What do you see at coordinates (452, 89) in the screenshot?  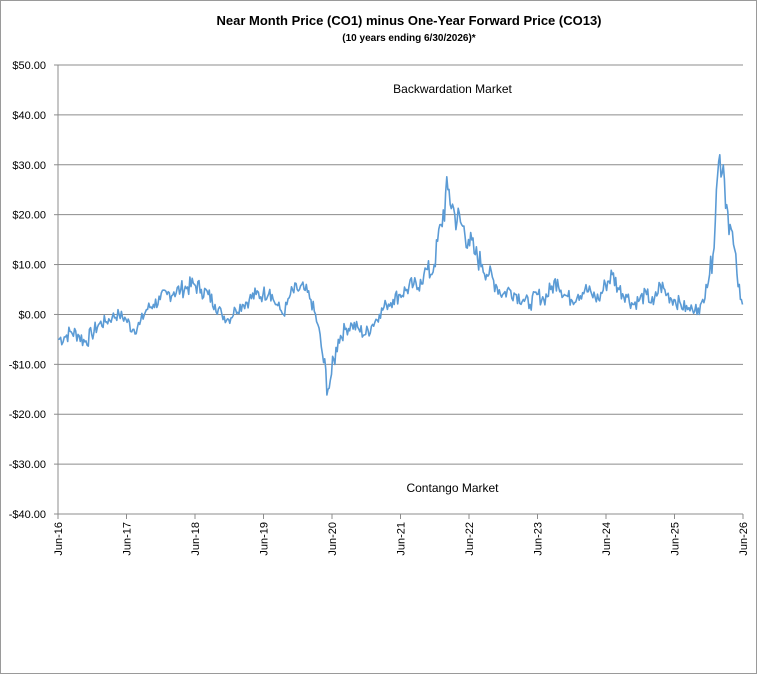 I see `annotation-backwardation: Backwardation Market` at bounding box center [452, 89].